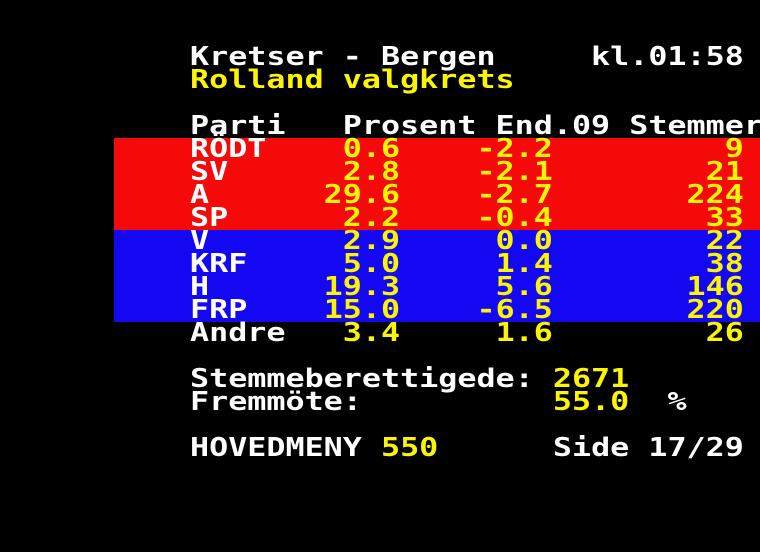  I want to click on table-row: H 19.3 5.6 146, so click(467, 287).